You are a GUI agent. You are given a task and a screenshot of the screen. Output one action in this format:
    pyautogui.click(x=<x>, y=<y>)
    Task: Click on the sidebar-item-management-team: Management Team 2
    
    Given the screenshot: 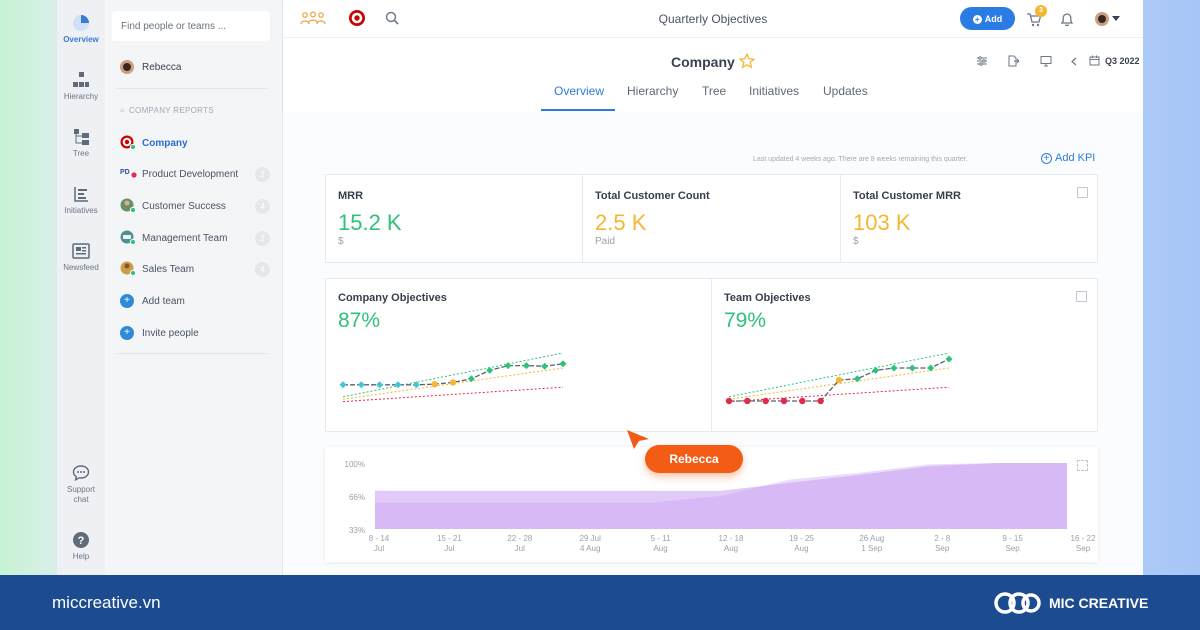 What is the action you would take?
    pyautogui.click(x=195, y=238)
    